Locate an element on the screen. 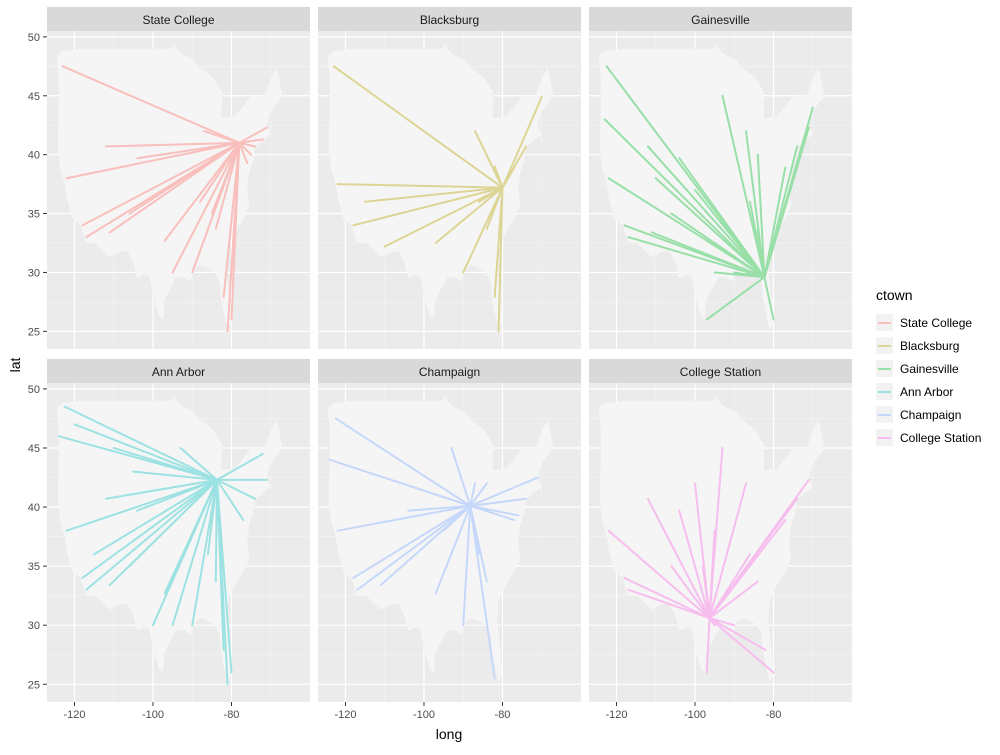  legend-item: College Station is located at coordinates (931, 437).